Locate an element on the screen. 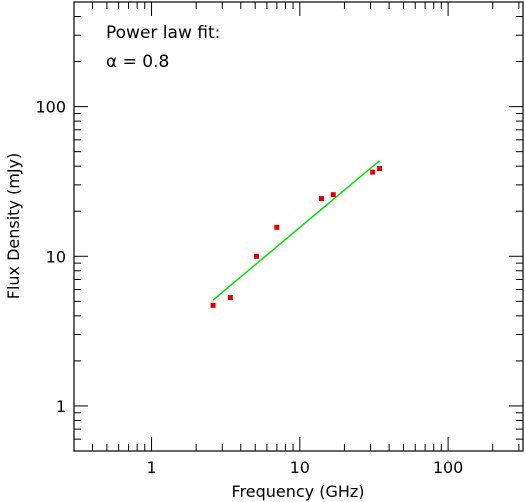 The image size is (525, 502). annotation-title: Power law fit: is located at coordinates (163, 33).